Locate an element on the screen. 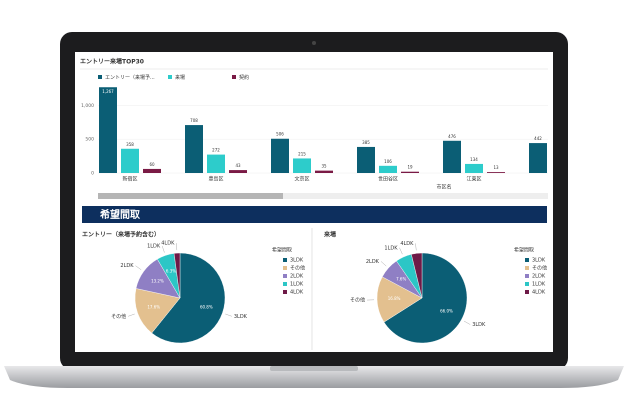 This screenshot has height=417, width=628. data-label: 272 is located at coordinates (216, 150).